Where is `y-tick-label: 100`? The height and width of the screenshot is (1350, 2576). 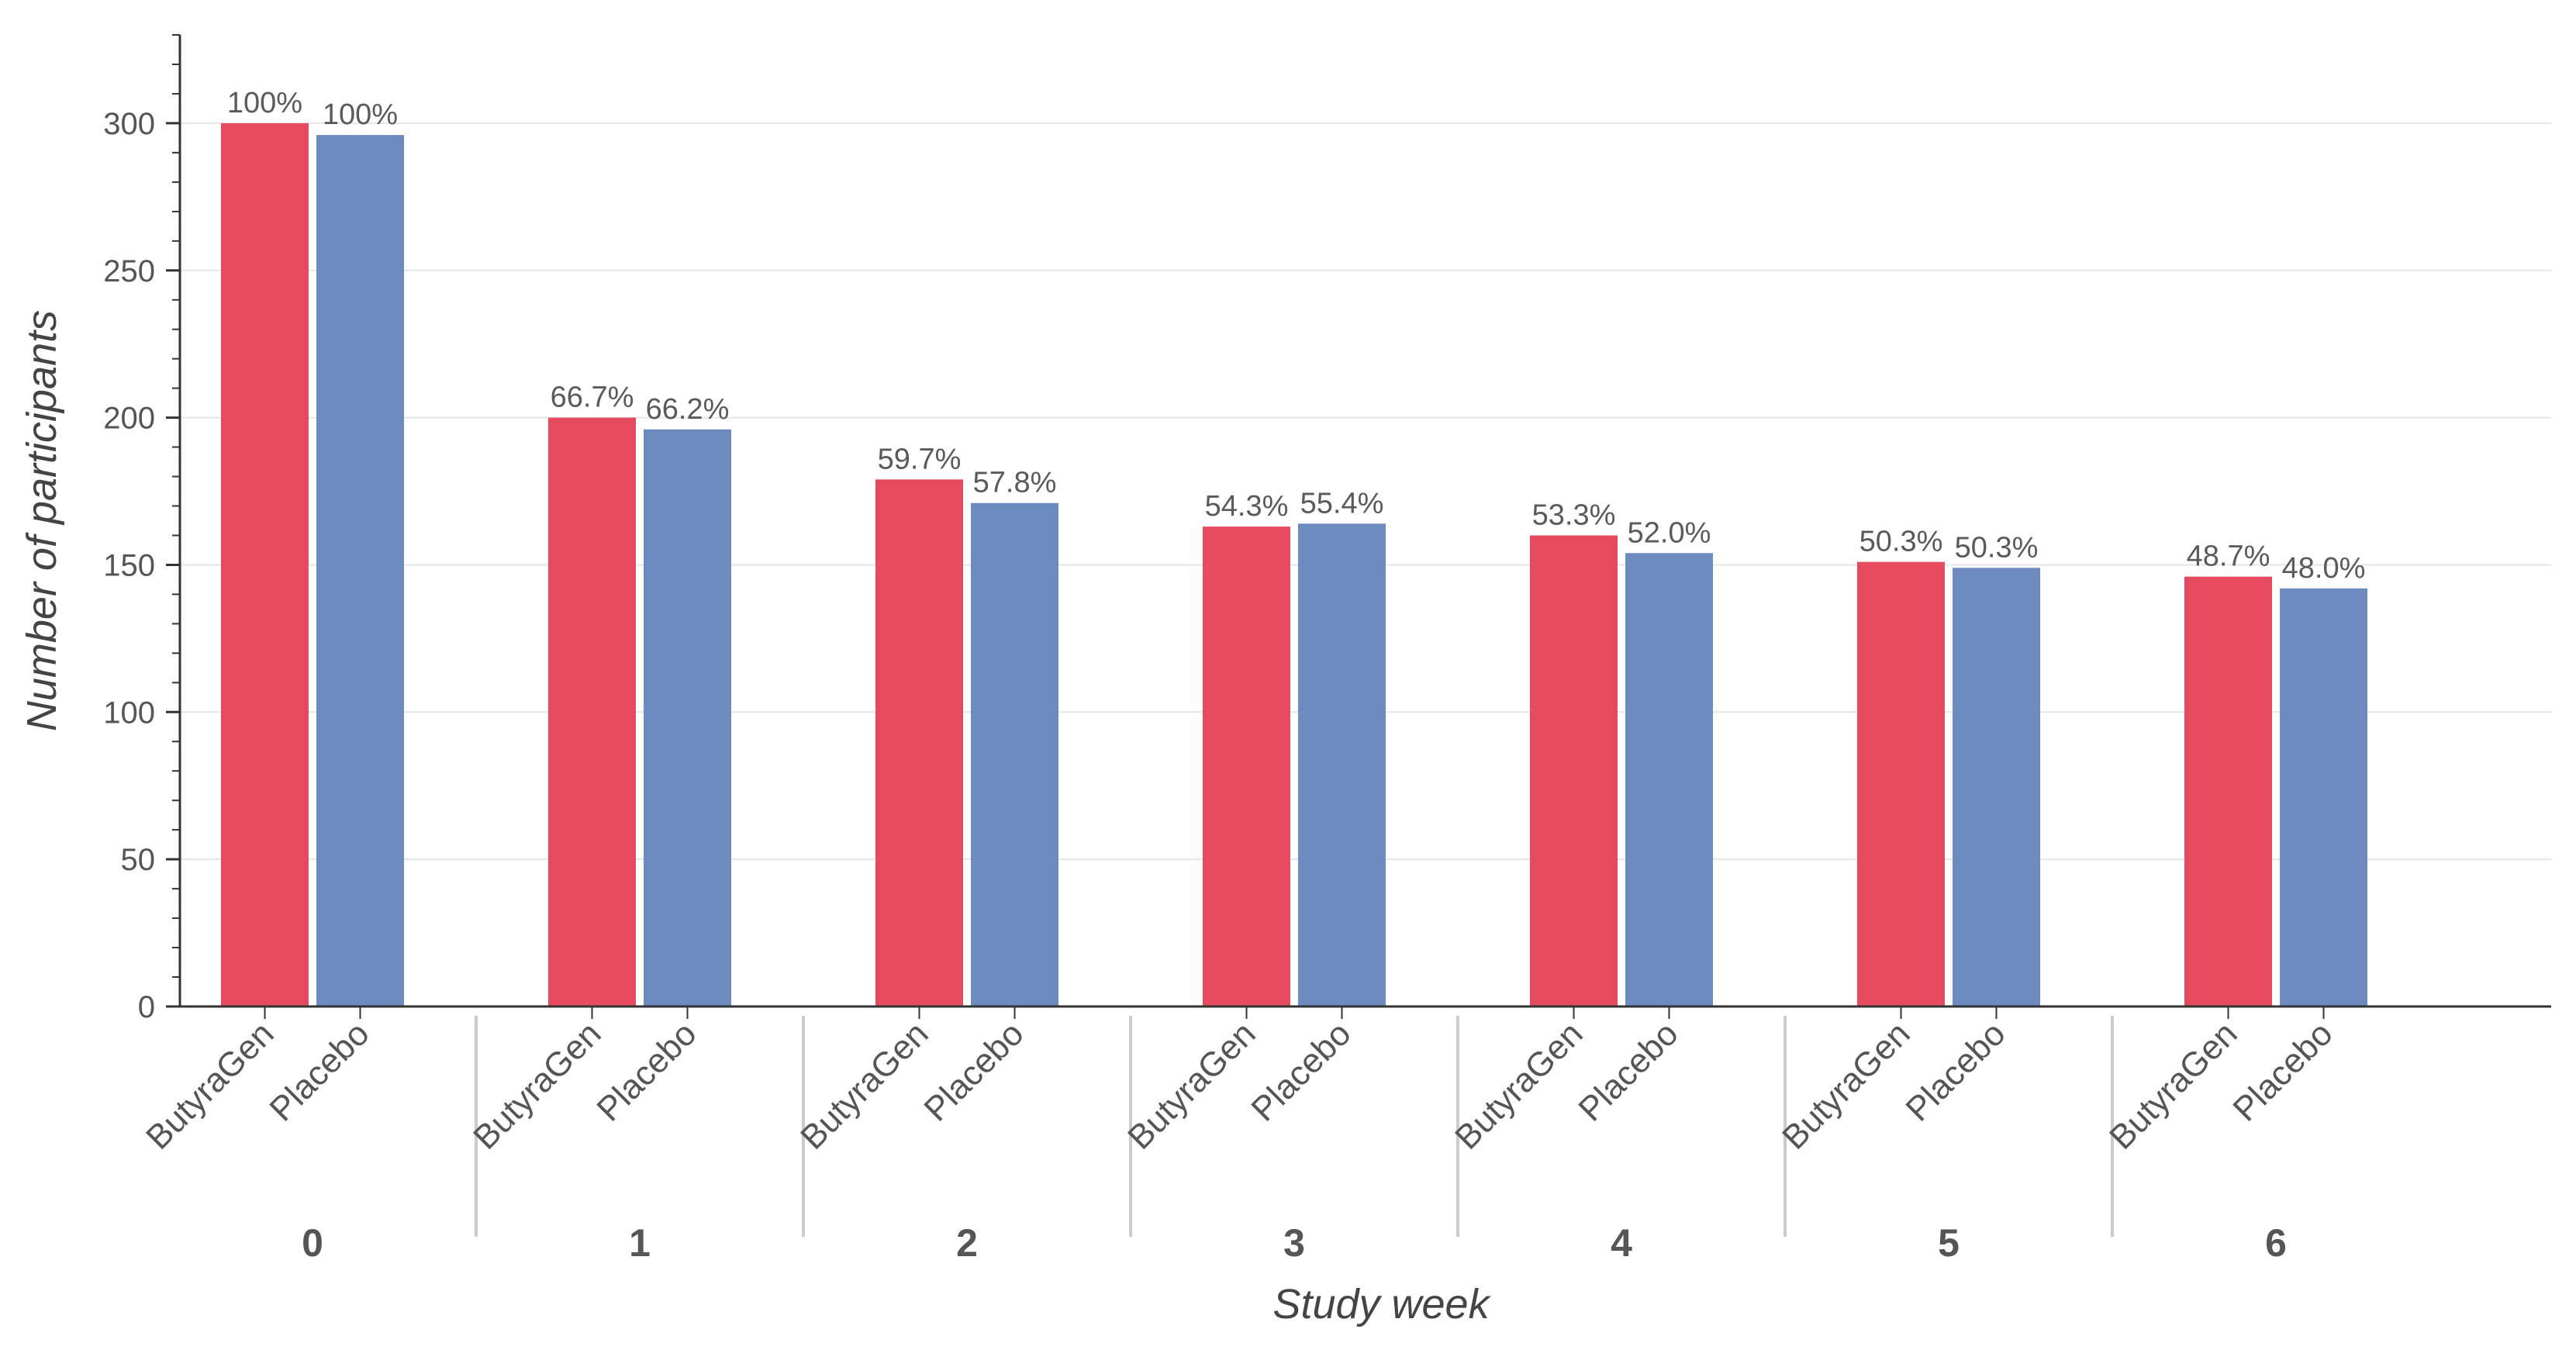
y-tick-label: 100 is located at coordinates (129, 713).